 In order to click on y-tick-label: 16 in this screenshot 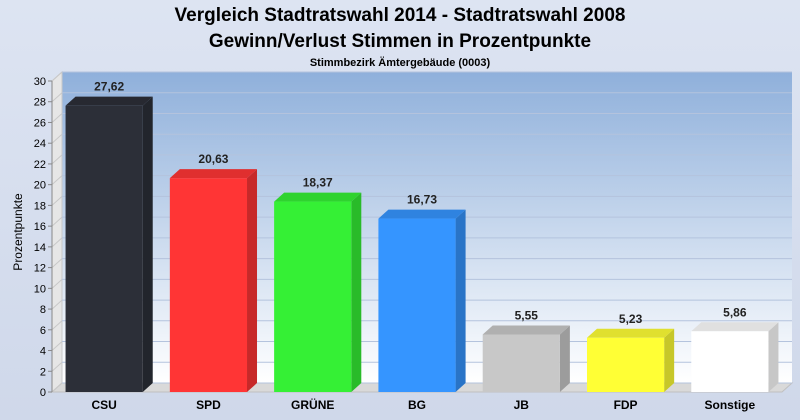, I will do `click(40, 227)`.